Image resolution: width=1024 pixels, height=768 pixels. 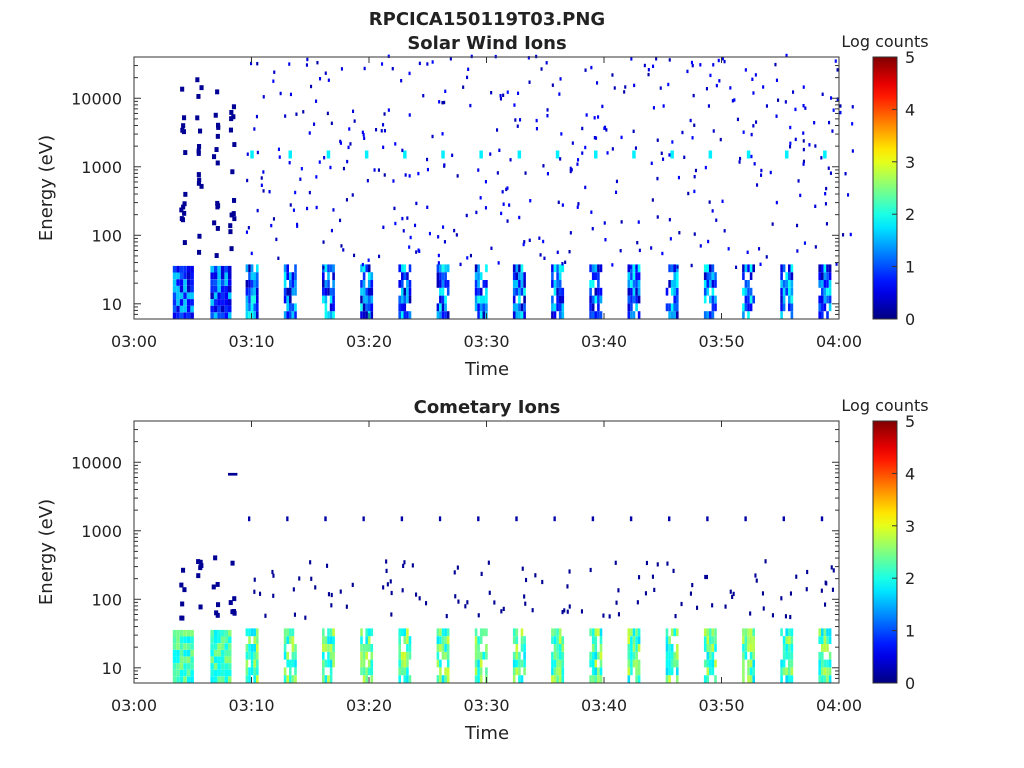 I want to click on y-axis-label: Energy (eV), so click(x=46, y=188).